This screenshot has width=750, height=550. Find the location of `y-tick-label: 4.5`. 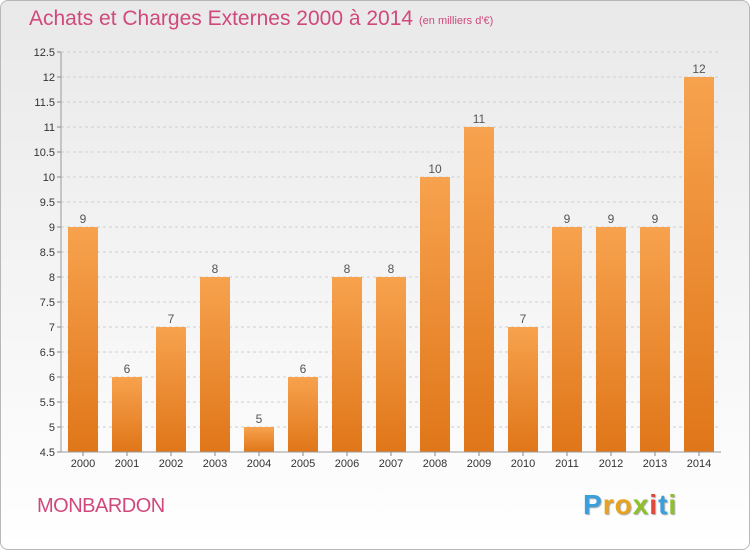

y-tick-label: 4.5 is located at coordinates (47, 453).